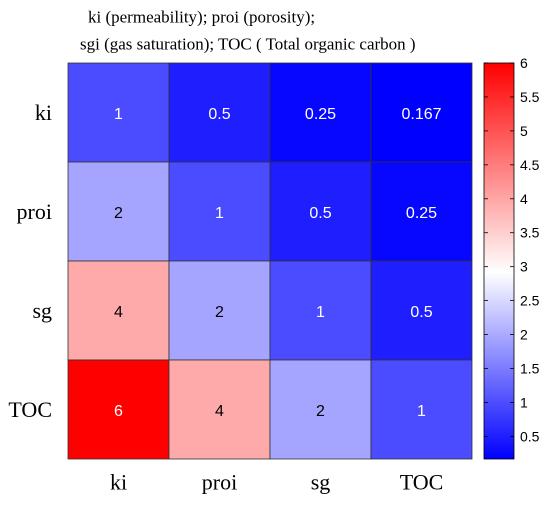  Describe the element at coordinates (524, 63) in the screenshot. I see `colorbar-tick-label: 6` at that location.